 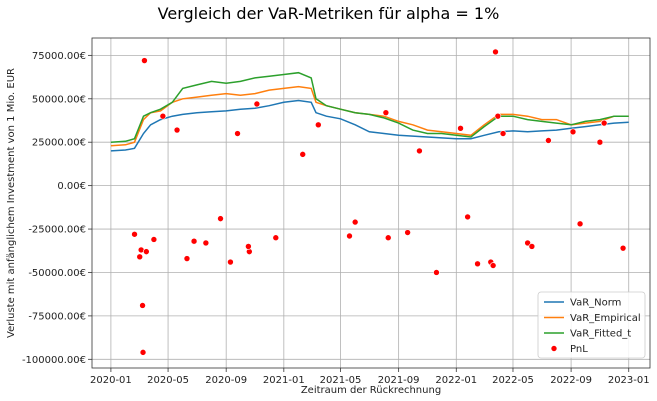 What do you see at coordinates (600, 334) in the screenshot?
I see `legend-label: VaR_Fitted_t` at bounding box center [600, 334].